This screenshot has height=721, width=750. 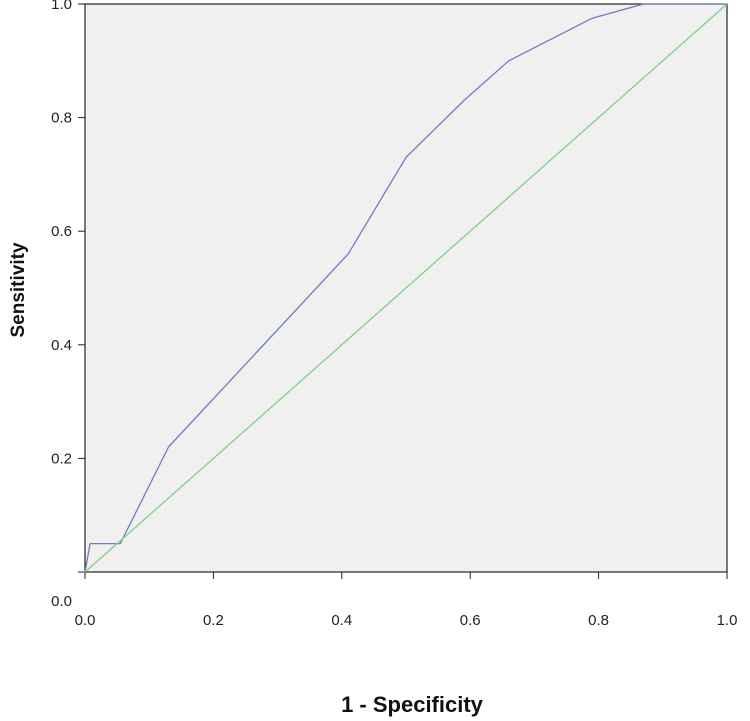 What do you see at coordinates (412, 704) in the screenshot?
I see `x-axis-title: 1 - Specificity` at bounding box center [412, 704].